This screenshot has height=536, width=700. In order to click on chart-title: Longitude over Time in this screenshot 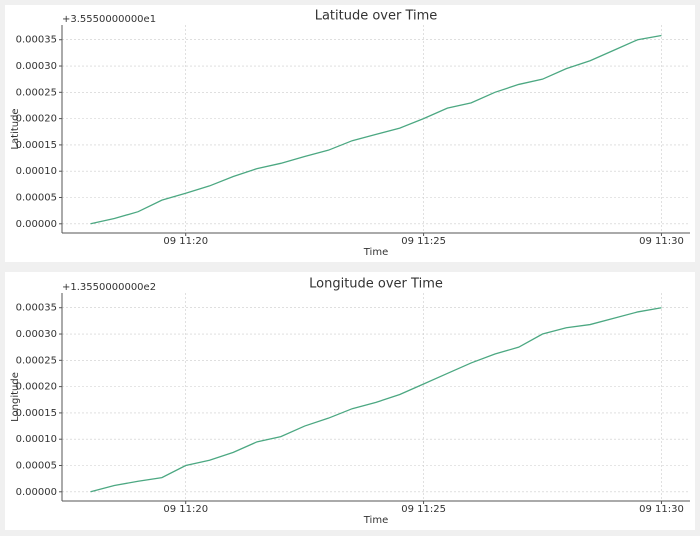, I will do `click(376, 284)`.